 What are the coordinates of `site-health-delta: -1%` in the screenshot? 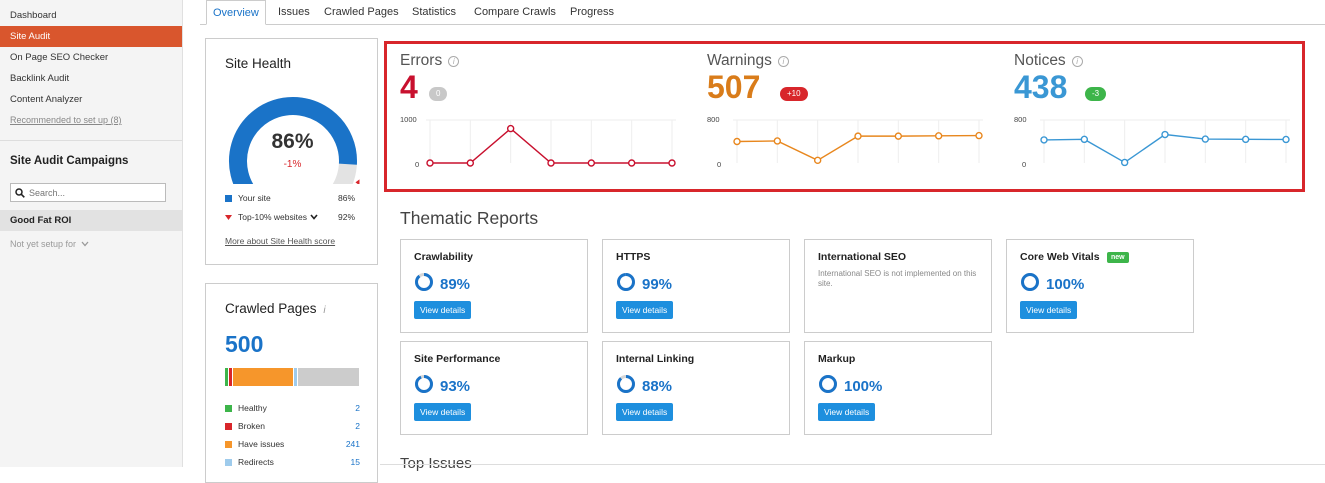 It's located at (292, 164).